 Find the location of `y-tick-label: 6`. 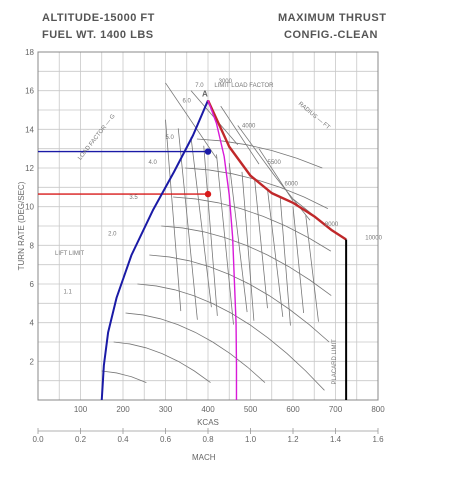

y-tick-label: 6 is located at coordinates (32, 284).